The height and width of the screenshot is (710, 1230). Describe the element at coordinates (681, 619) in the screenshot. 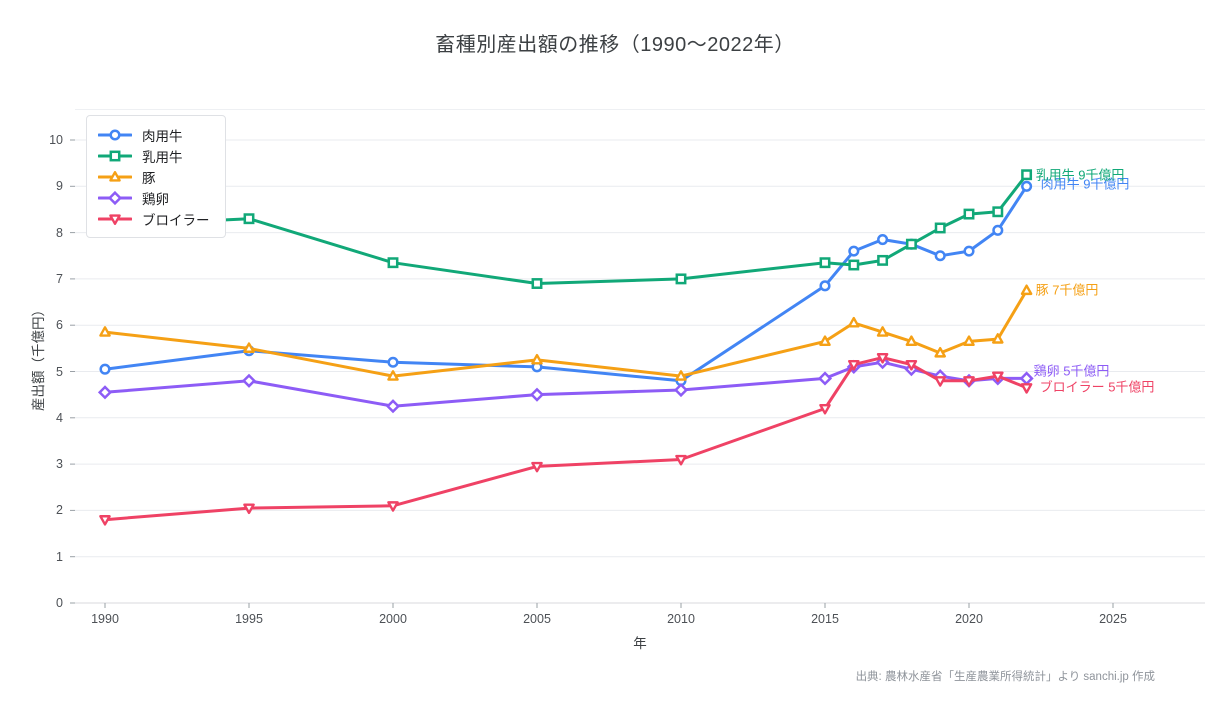

I see `x-tick-label: 2010` at that location.